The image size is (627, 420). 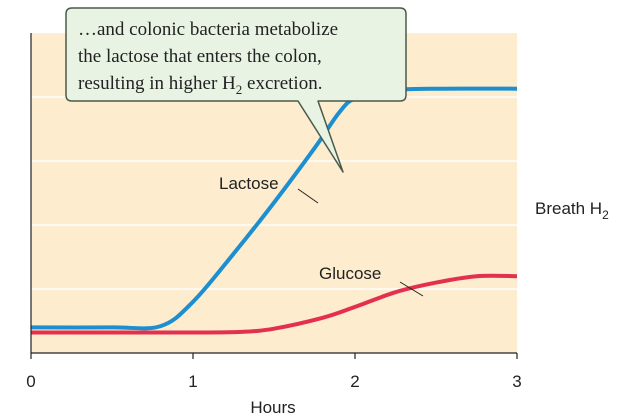 I want to click on series-line-glucose, so click(x=274, y=304).